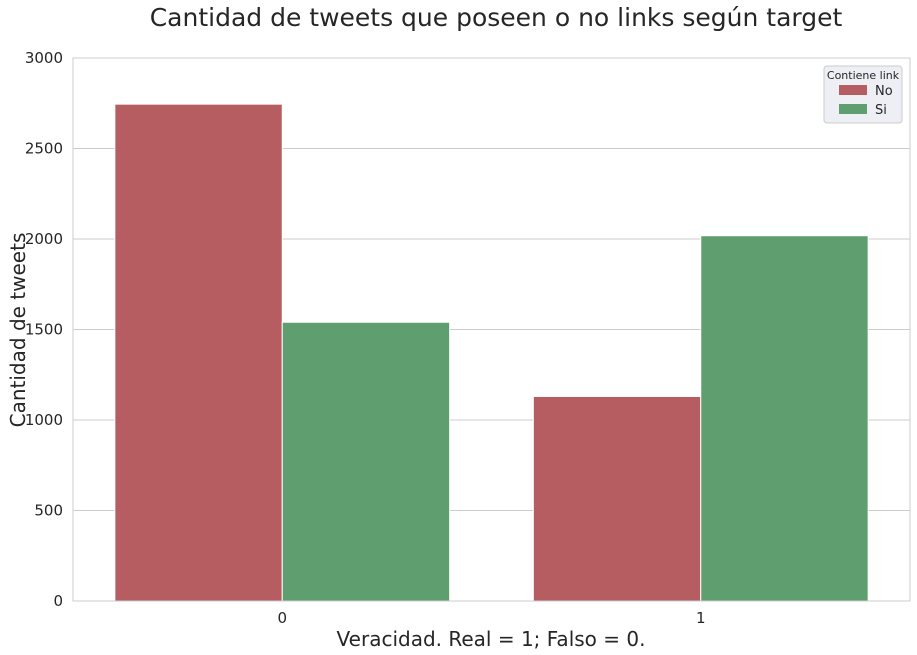  I want to click on x-tick-label: 0, so click(282, 618).